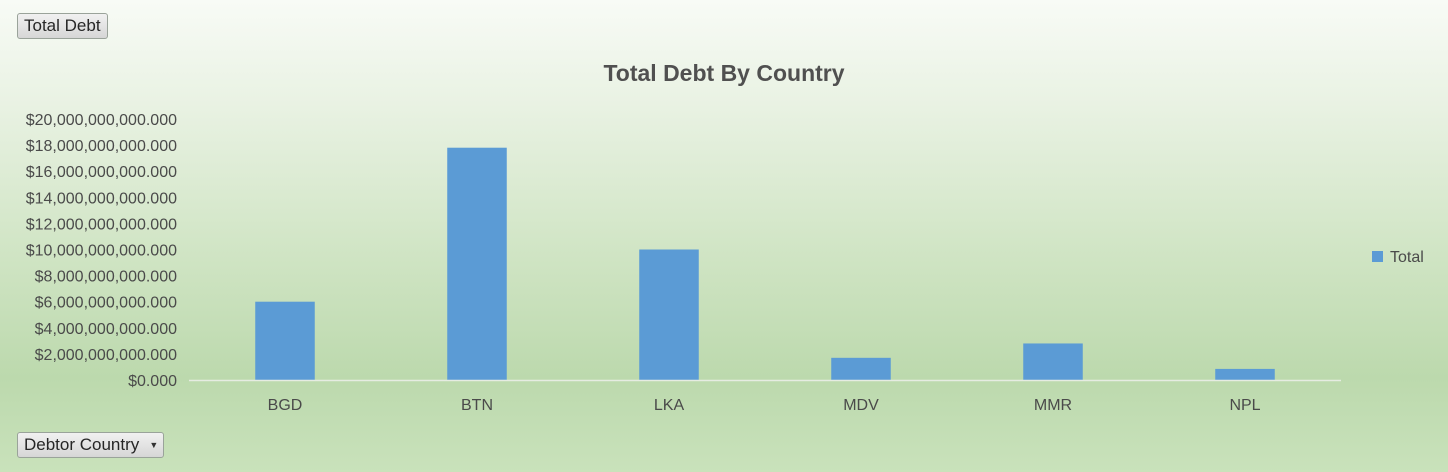 The height and width of the screenshot is (472, 1448). What do you see at coordinates (1053, 361) in the screenshot?
I see `bar-mmr` at bounding box center [1053, 361].